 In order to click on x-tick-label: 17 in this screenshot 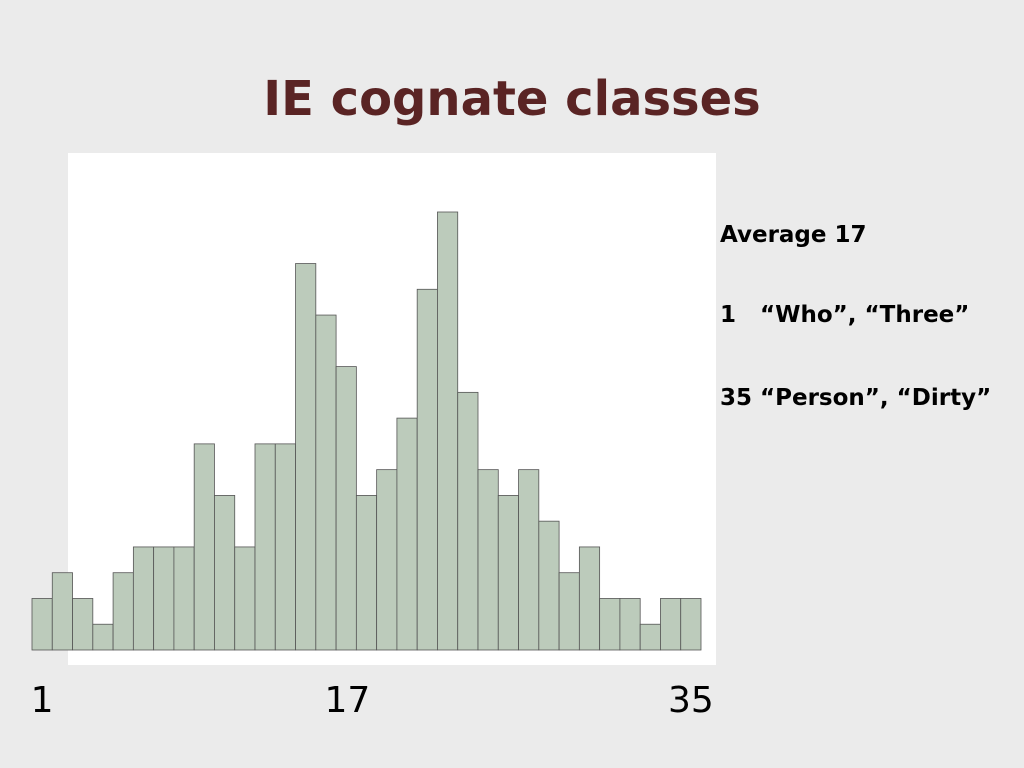, I will do `click(348, 700)`.